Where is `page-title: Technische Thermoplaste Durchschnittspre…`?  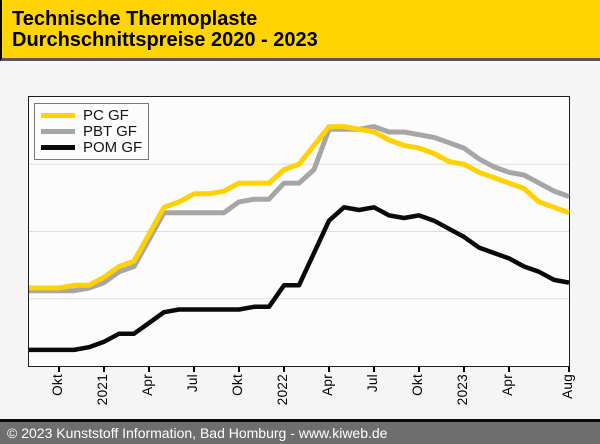 page-title: Technische Thermoplaste Durchschnittspre… is located at coordinates (301, 25).